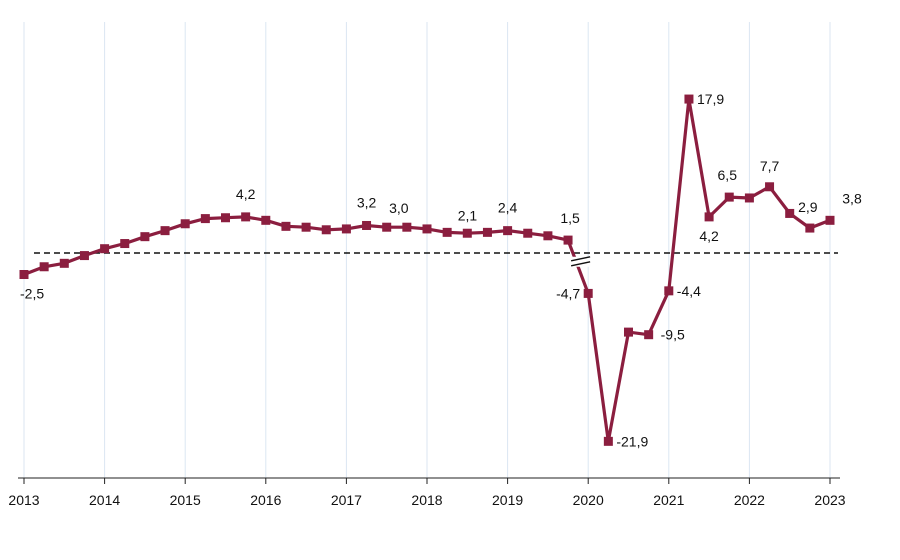  What do you see at coordinates (808, 207) in the screenshot?
I see `data-label-39: 2,9` at bounding box center [808, 207].